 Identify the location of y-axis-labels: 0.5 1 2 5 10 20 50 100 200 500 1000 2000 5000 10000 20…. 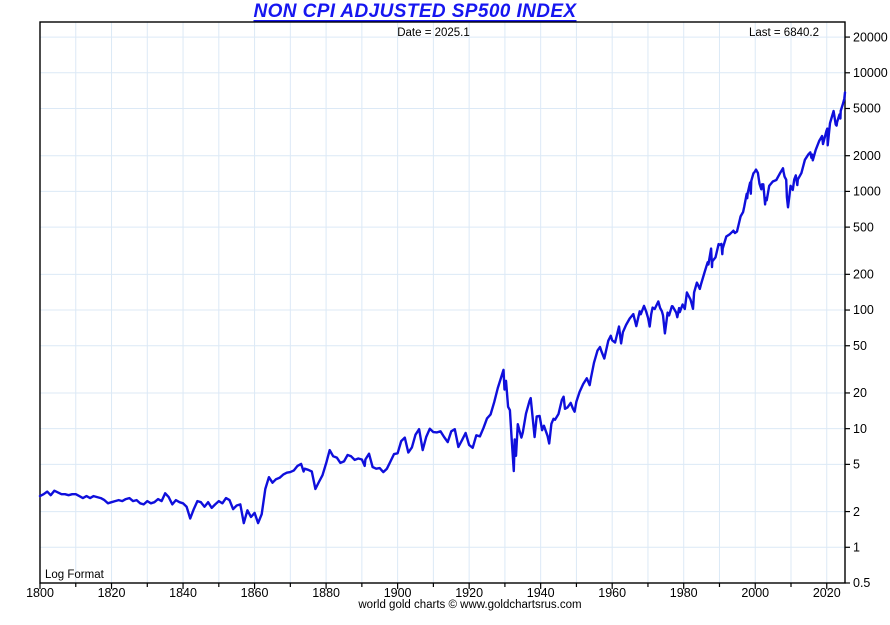
(870, 310).